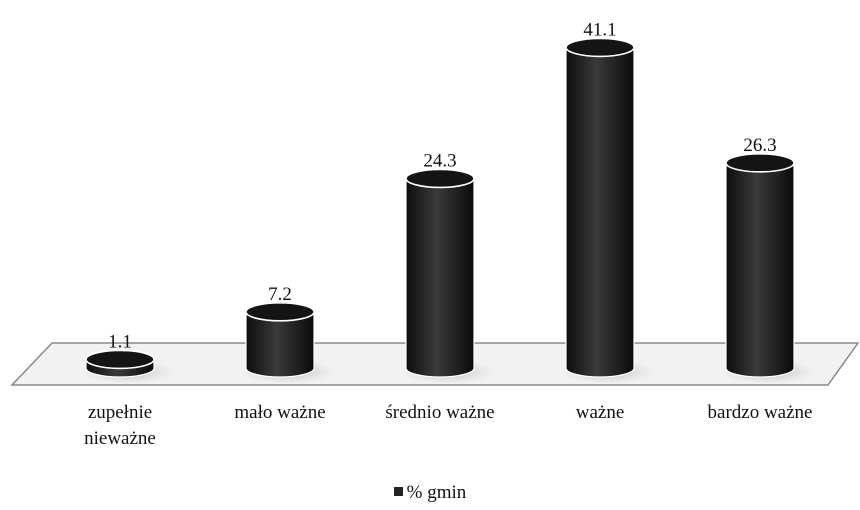 This screenshot has height=510, width=860. I want to click on legend-label: % gmin, so click(436, 492).